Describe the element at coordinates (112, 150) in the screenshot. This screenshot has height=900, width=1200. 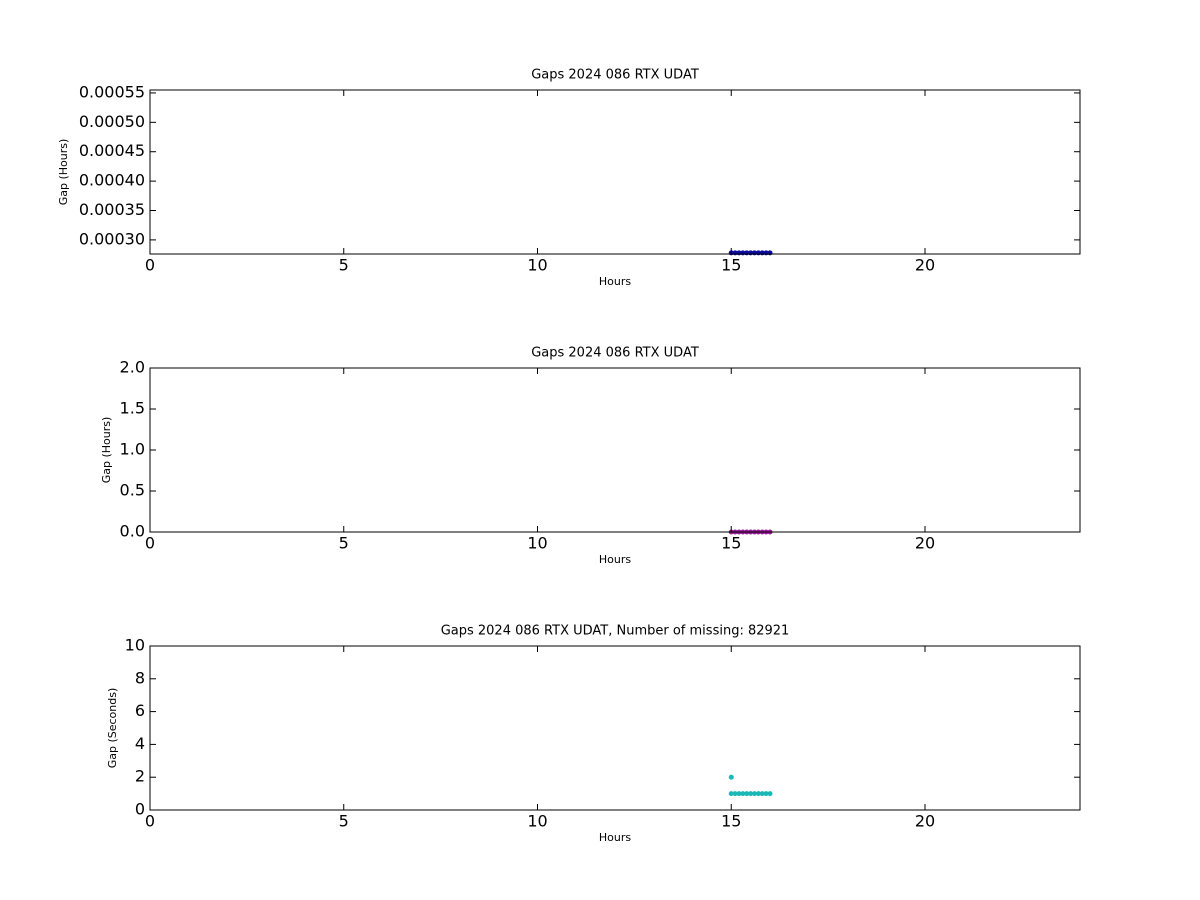
I see `y-tick-label: 0.00045` at that location.